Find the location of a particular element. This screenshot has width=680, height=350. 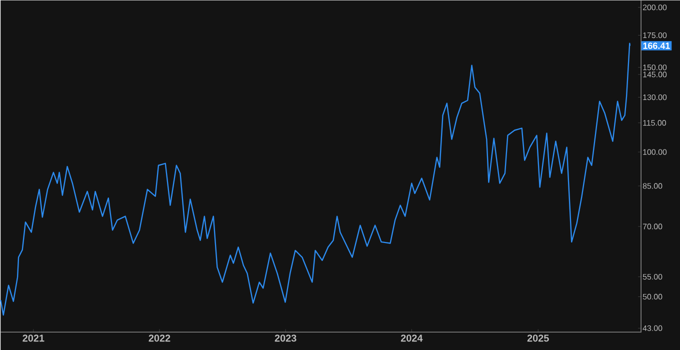

x-tick-label: 2022 is located at coordinates (159, 338).